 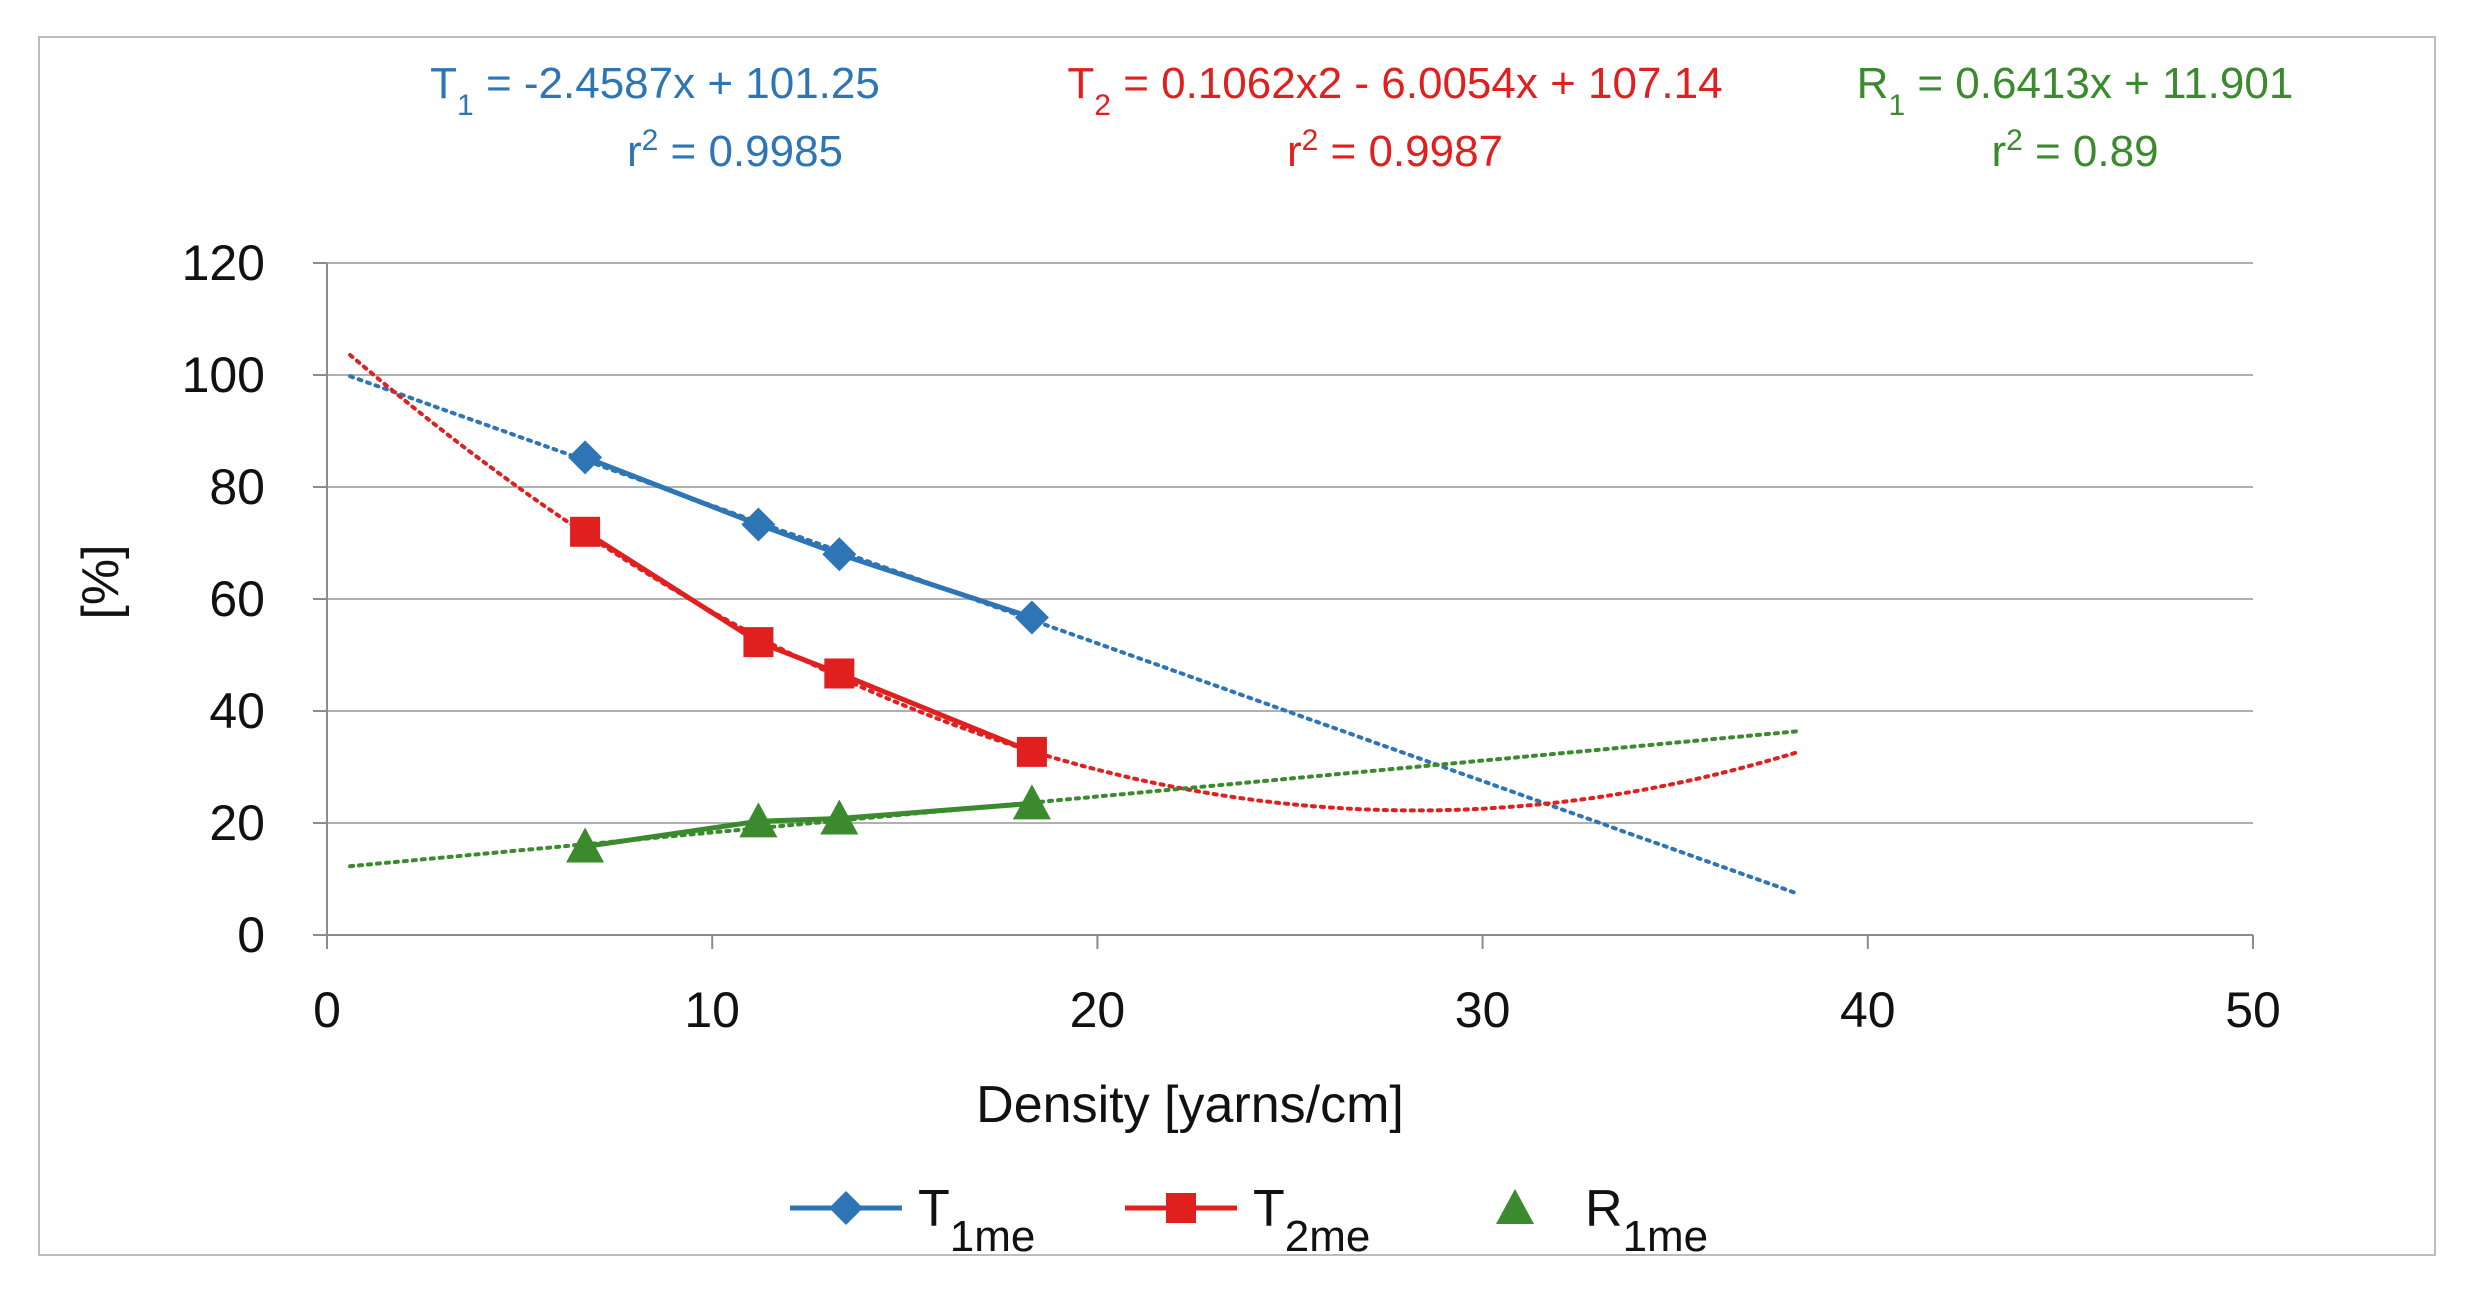 I want to click on x-axis-label: Density [yarns/cm], so click(x=1190, y=1105).